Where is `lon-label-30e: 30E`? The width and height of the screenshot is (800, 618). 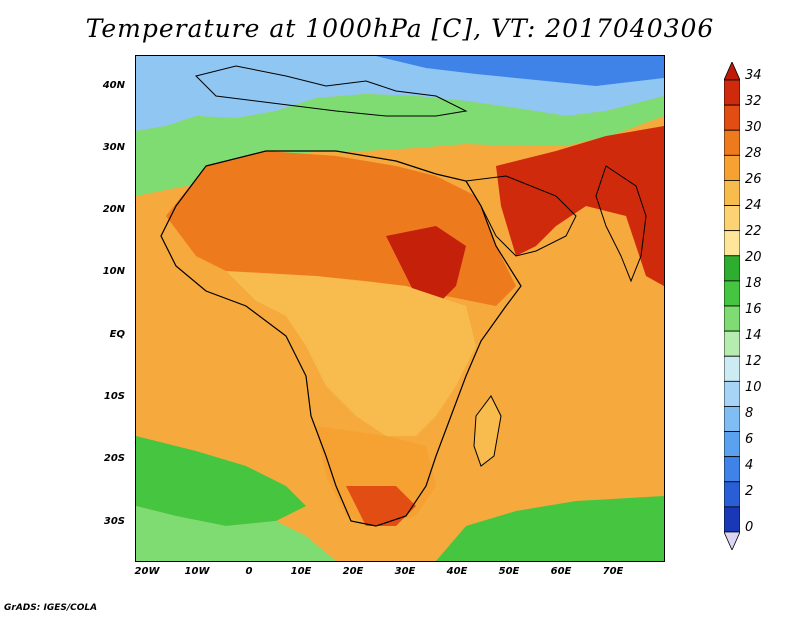 lon-label-30e: 30E is located at coordinates (405, 571).